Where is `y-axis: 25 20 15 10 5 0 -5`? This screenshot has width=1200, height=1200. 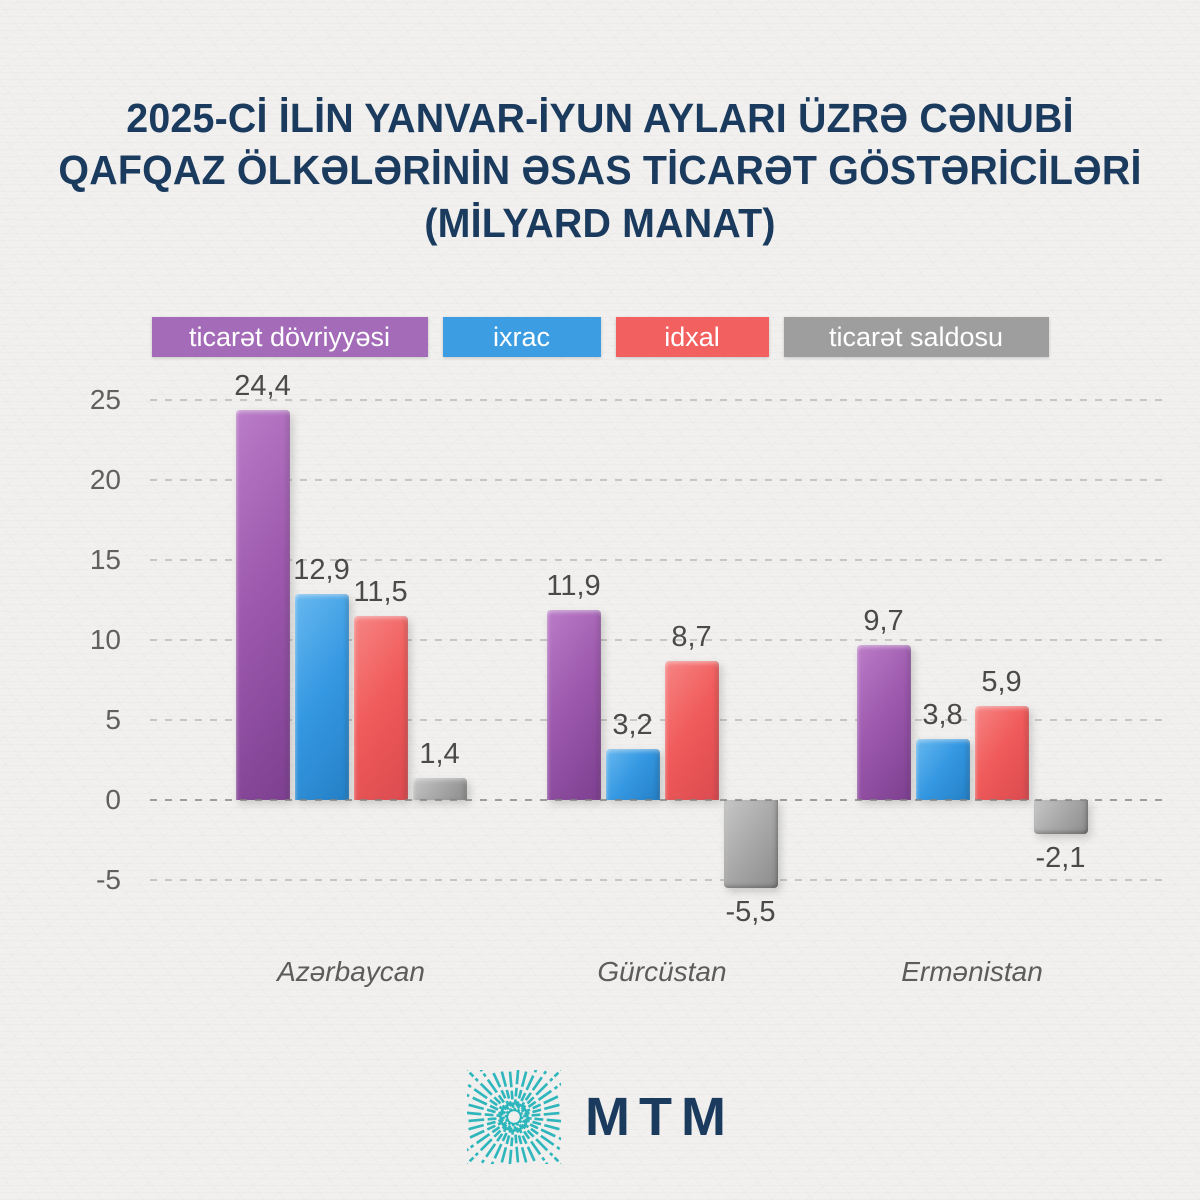
y-axis: 25 20 15 10 5 0 -5 is located at coordinates (97, 639).